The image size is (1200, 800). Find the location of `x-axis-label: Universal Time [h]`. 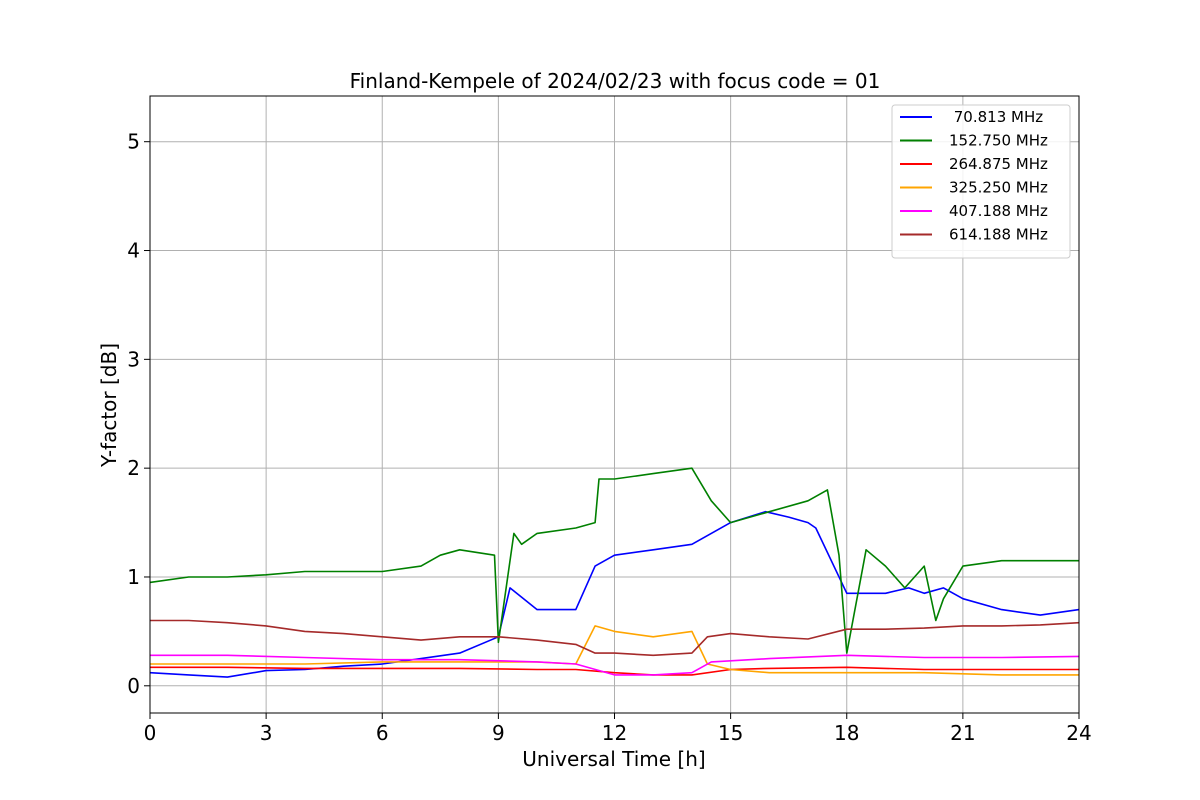

x-axis-label: Universal Time [h] is located at coordinates (613, 759).